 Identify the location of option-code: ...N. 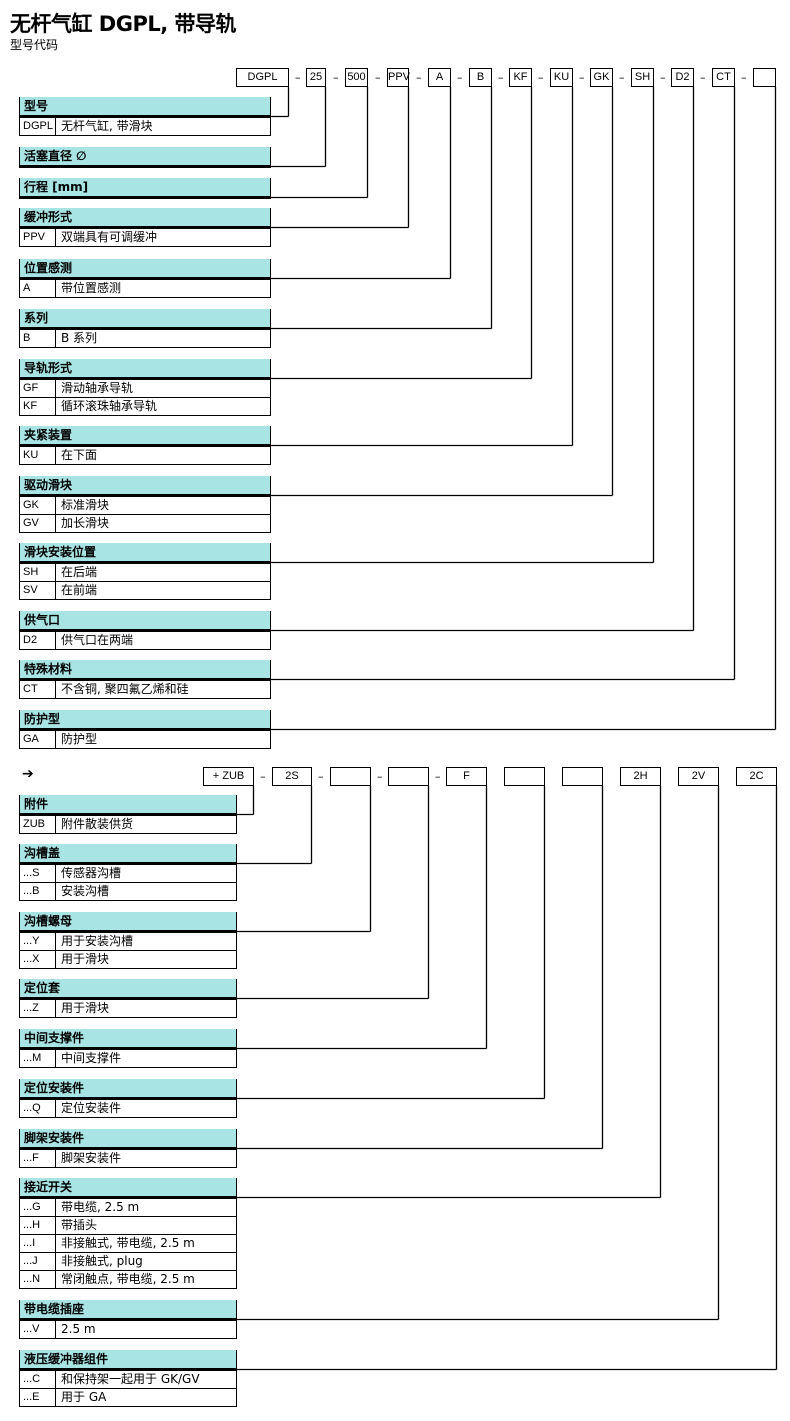
(38, 1279).